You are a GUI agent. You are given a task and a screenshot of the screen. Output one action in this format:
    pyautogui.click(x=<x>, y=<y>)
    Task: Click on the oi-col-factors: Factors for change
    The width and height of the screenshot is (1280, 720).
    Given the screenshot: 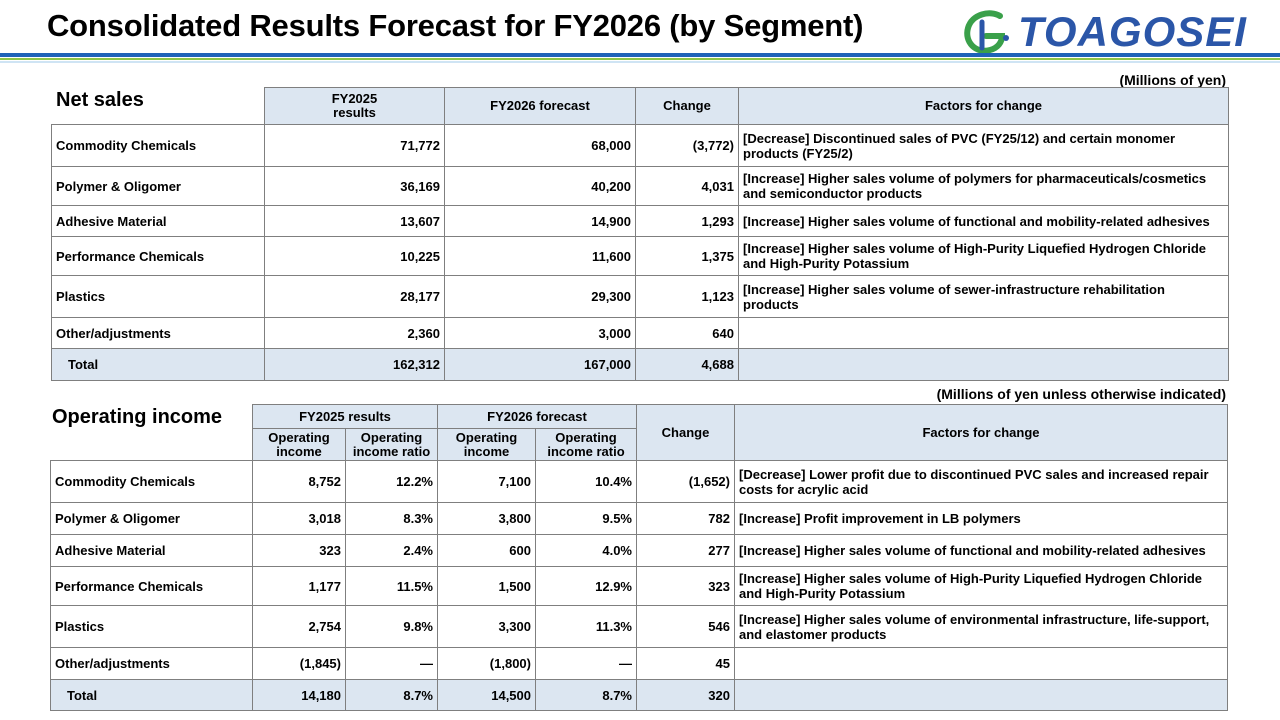 What is the action you would take?
    pyautogui.click(x=981, y=432)
    